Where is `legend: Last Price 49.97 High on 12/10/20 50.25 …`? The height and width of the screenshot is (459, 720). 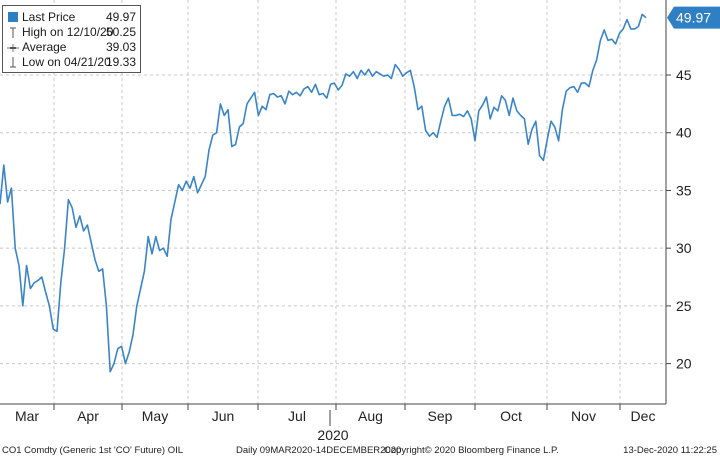
legend: Last Price 49.97 High on 12/10/20 50.25 … is located at coordinates (71, 39).